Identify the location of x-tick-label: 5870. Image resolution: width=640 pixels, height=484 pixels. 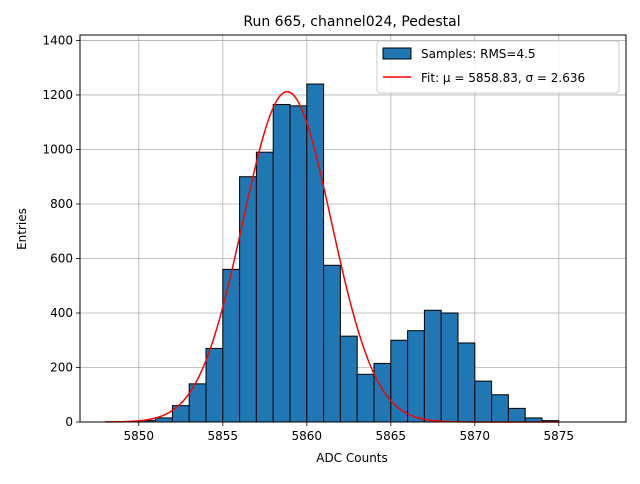
(475, 436).